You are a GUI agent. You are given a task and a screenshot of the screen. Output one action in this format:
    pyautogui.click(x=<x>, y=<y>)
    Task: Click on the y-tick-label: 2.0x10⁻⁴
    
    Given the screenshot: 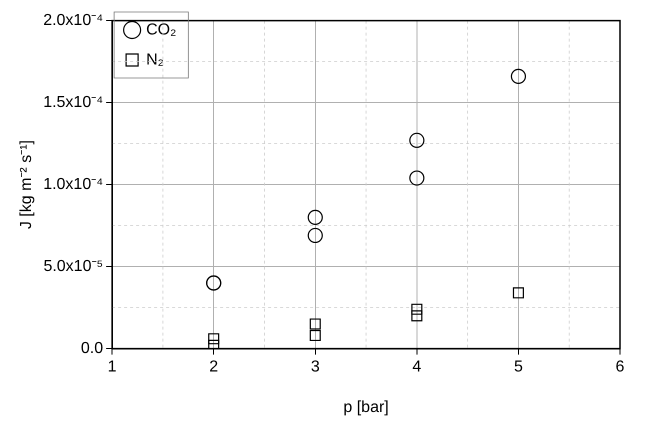 What is the action you would take?
    pyautogui.click(x=73, y=21)
    